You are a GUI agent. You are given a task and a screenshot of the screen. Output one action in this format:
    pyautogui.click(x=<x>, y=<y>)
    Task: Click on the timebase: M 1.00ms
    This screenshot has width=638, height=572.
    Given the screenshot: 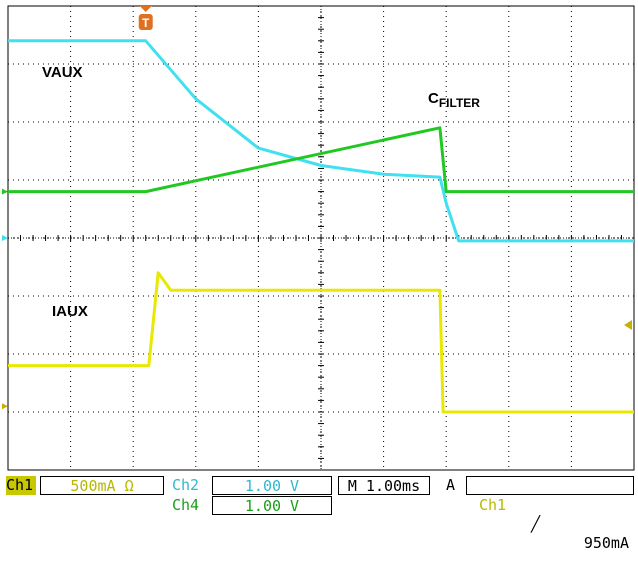 What is the action you would take?
    pyautogui.click(x=384, y=485)
    